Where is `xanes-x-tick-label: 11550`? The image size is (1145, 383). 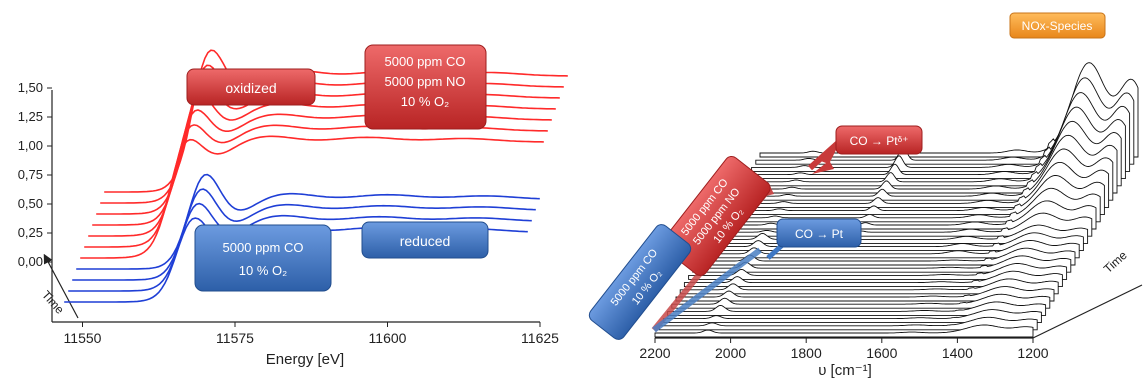 xanes-x-tick-label: 11550 is located at coordinates (83, 338).